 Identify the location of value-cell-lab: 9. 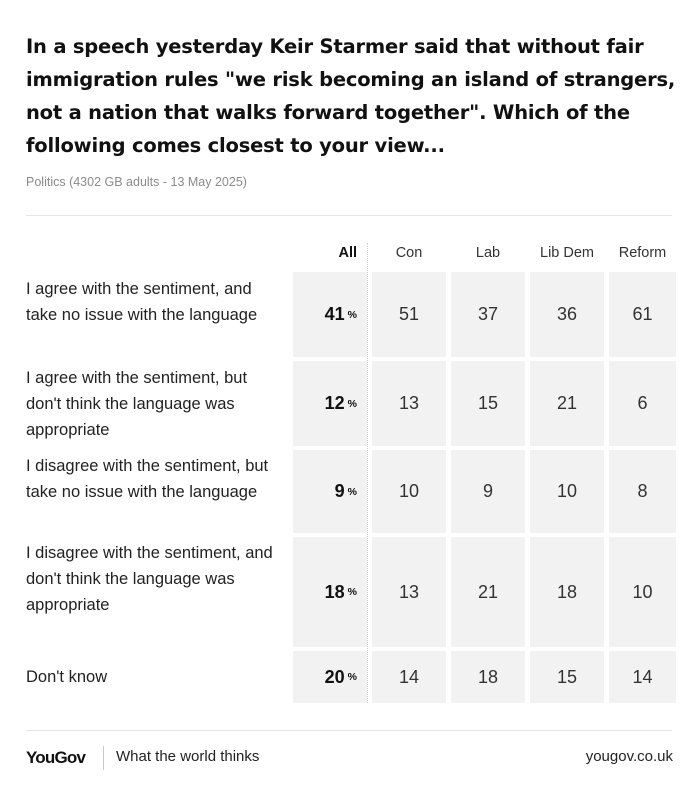
(488, 491).